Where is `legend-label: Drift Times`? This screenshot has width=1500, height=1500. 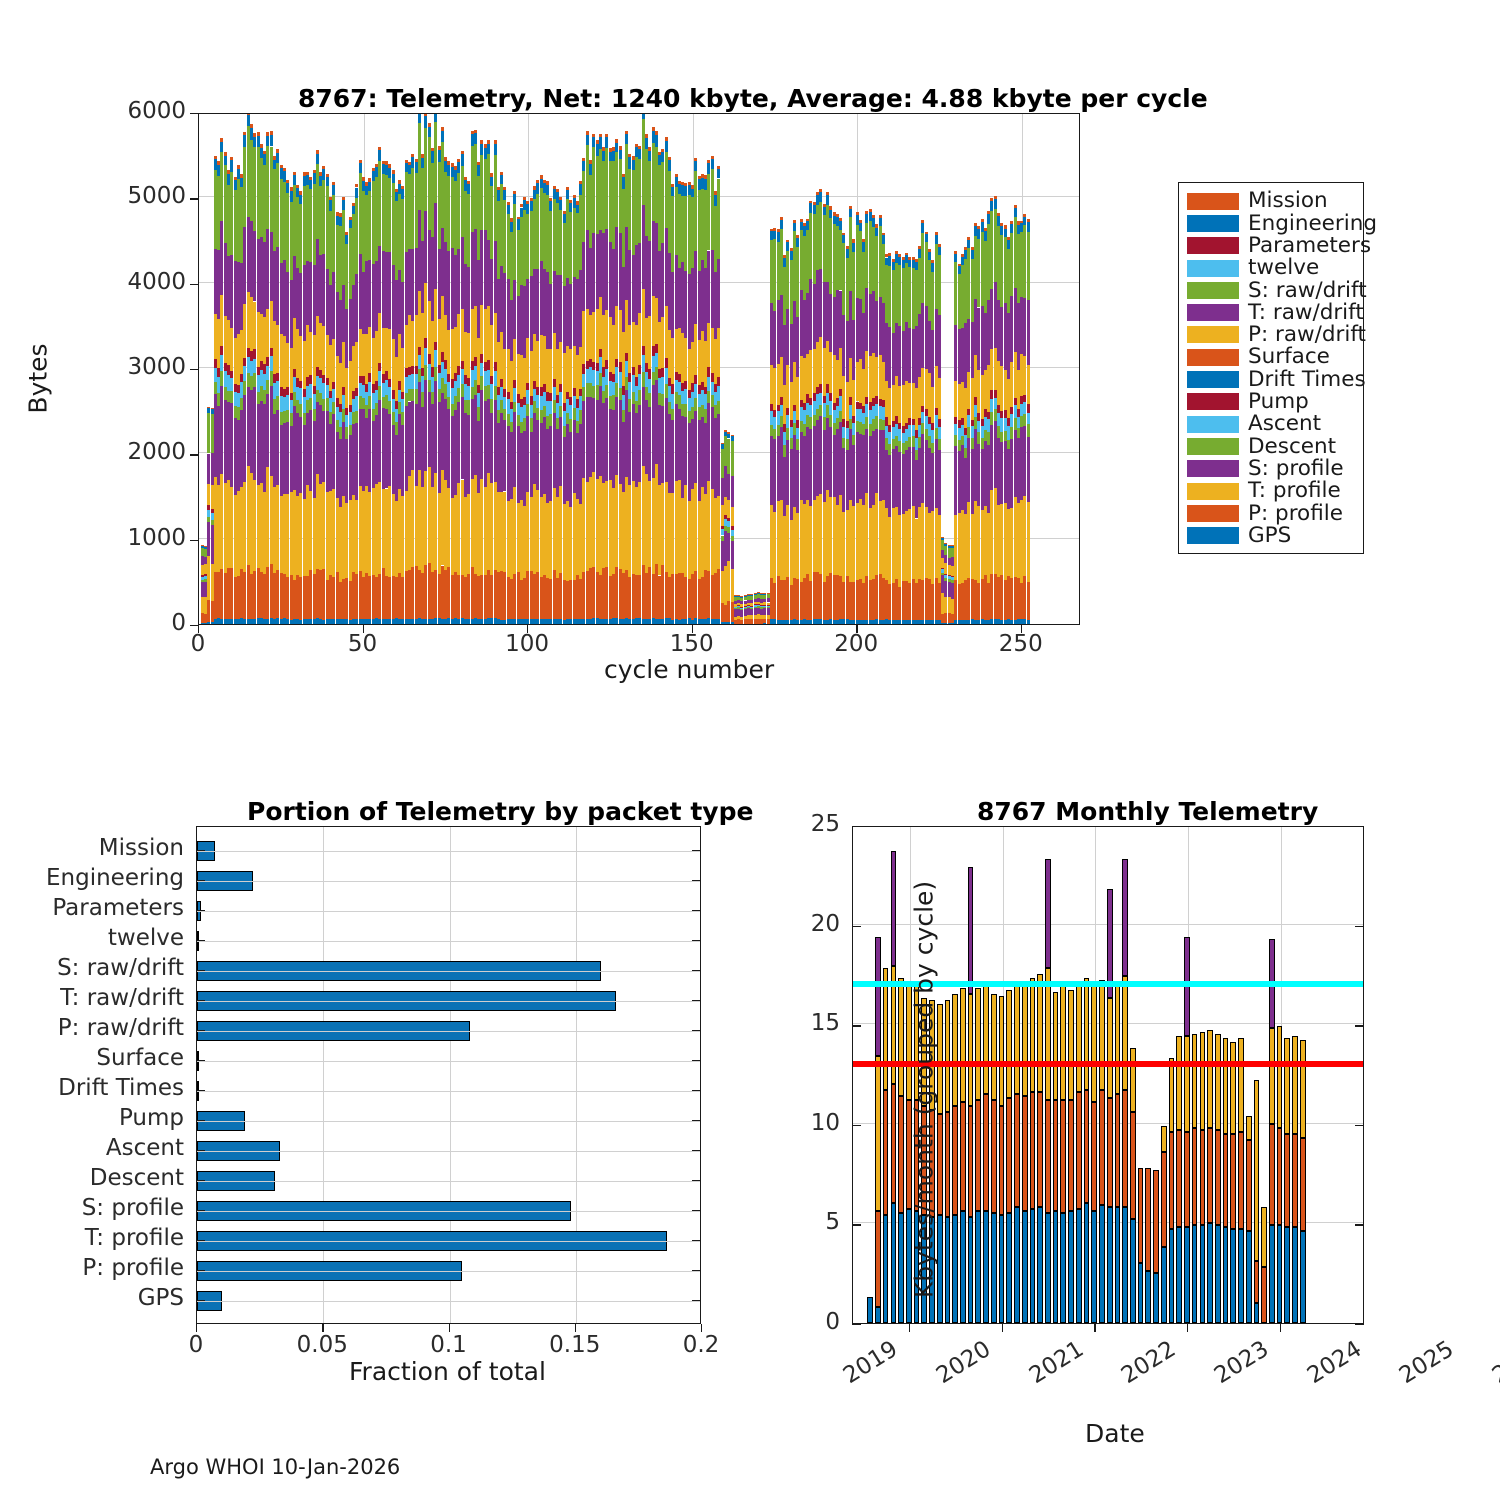 legend-label: Drift Times is located at coordinates (1307, 379).